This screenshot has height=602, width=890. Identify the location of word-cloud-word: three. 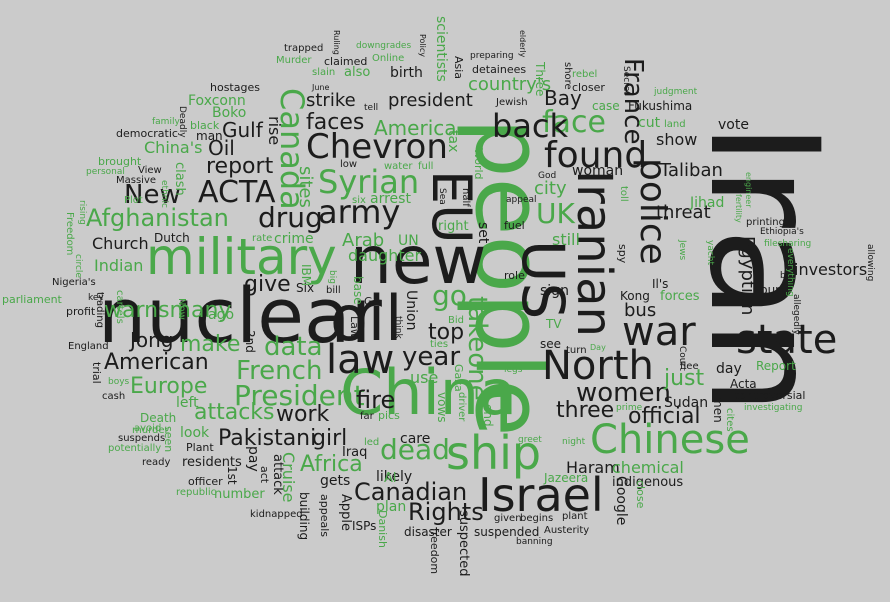
(585, 410).